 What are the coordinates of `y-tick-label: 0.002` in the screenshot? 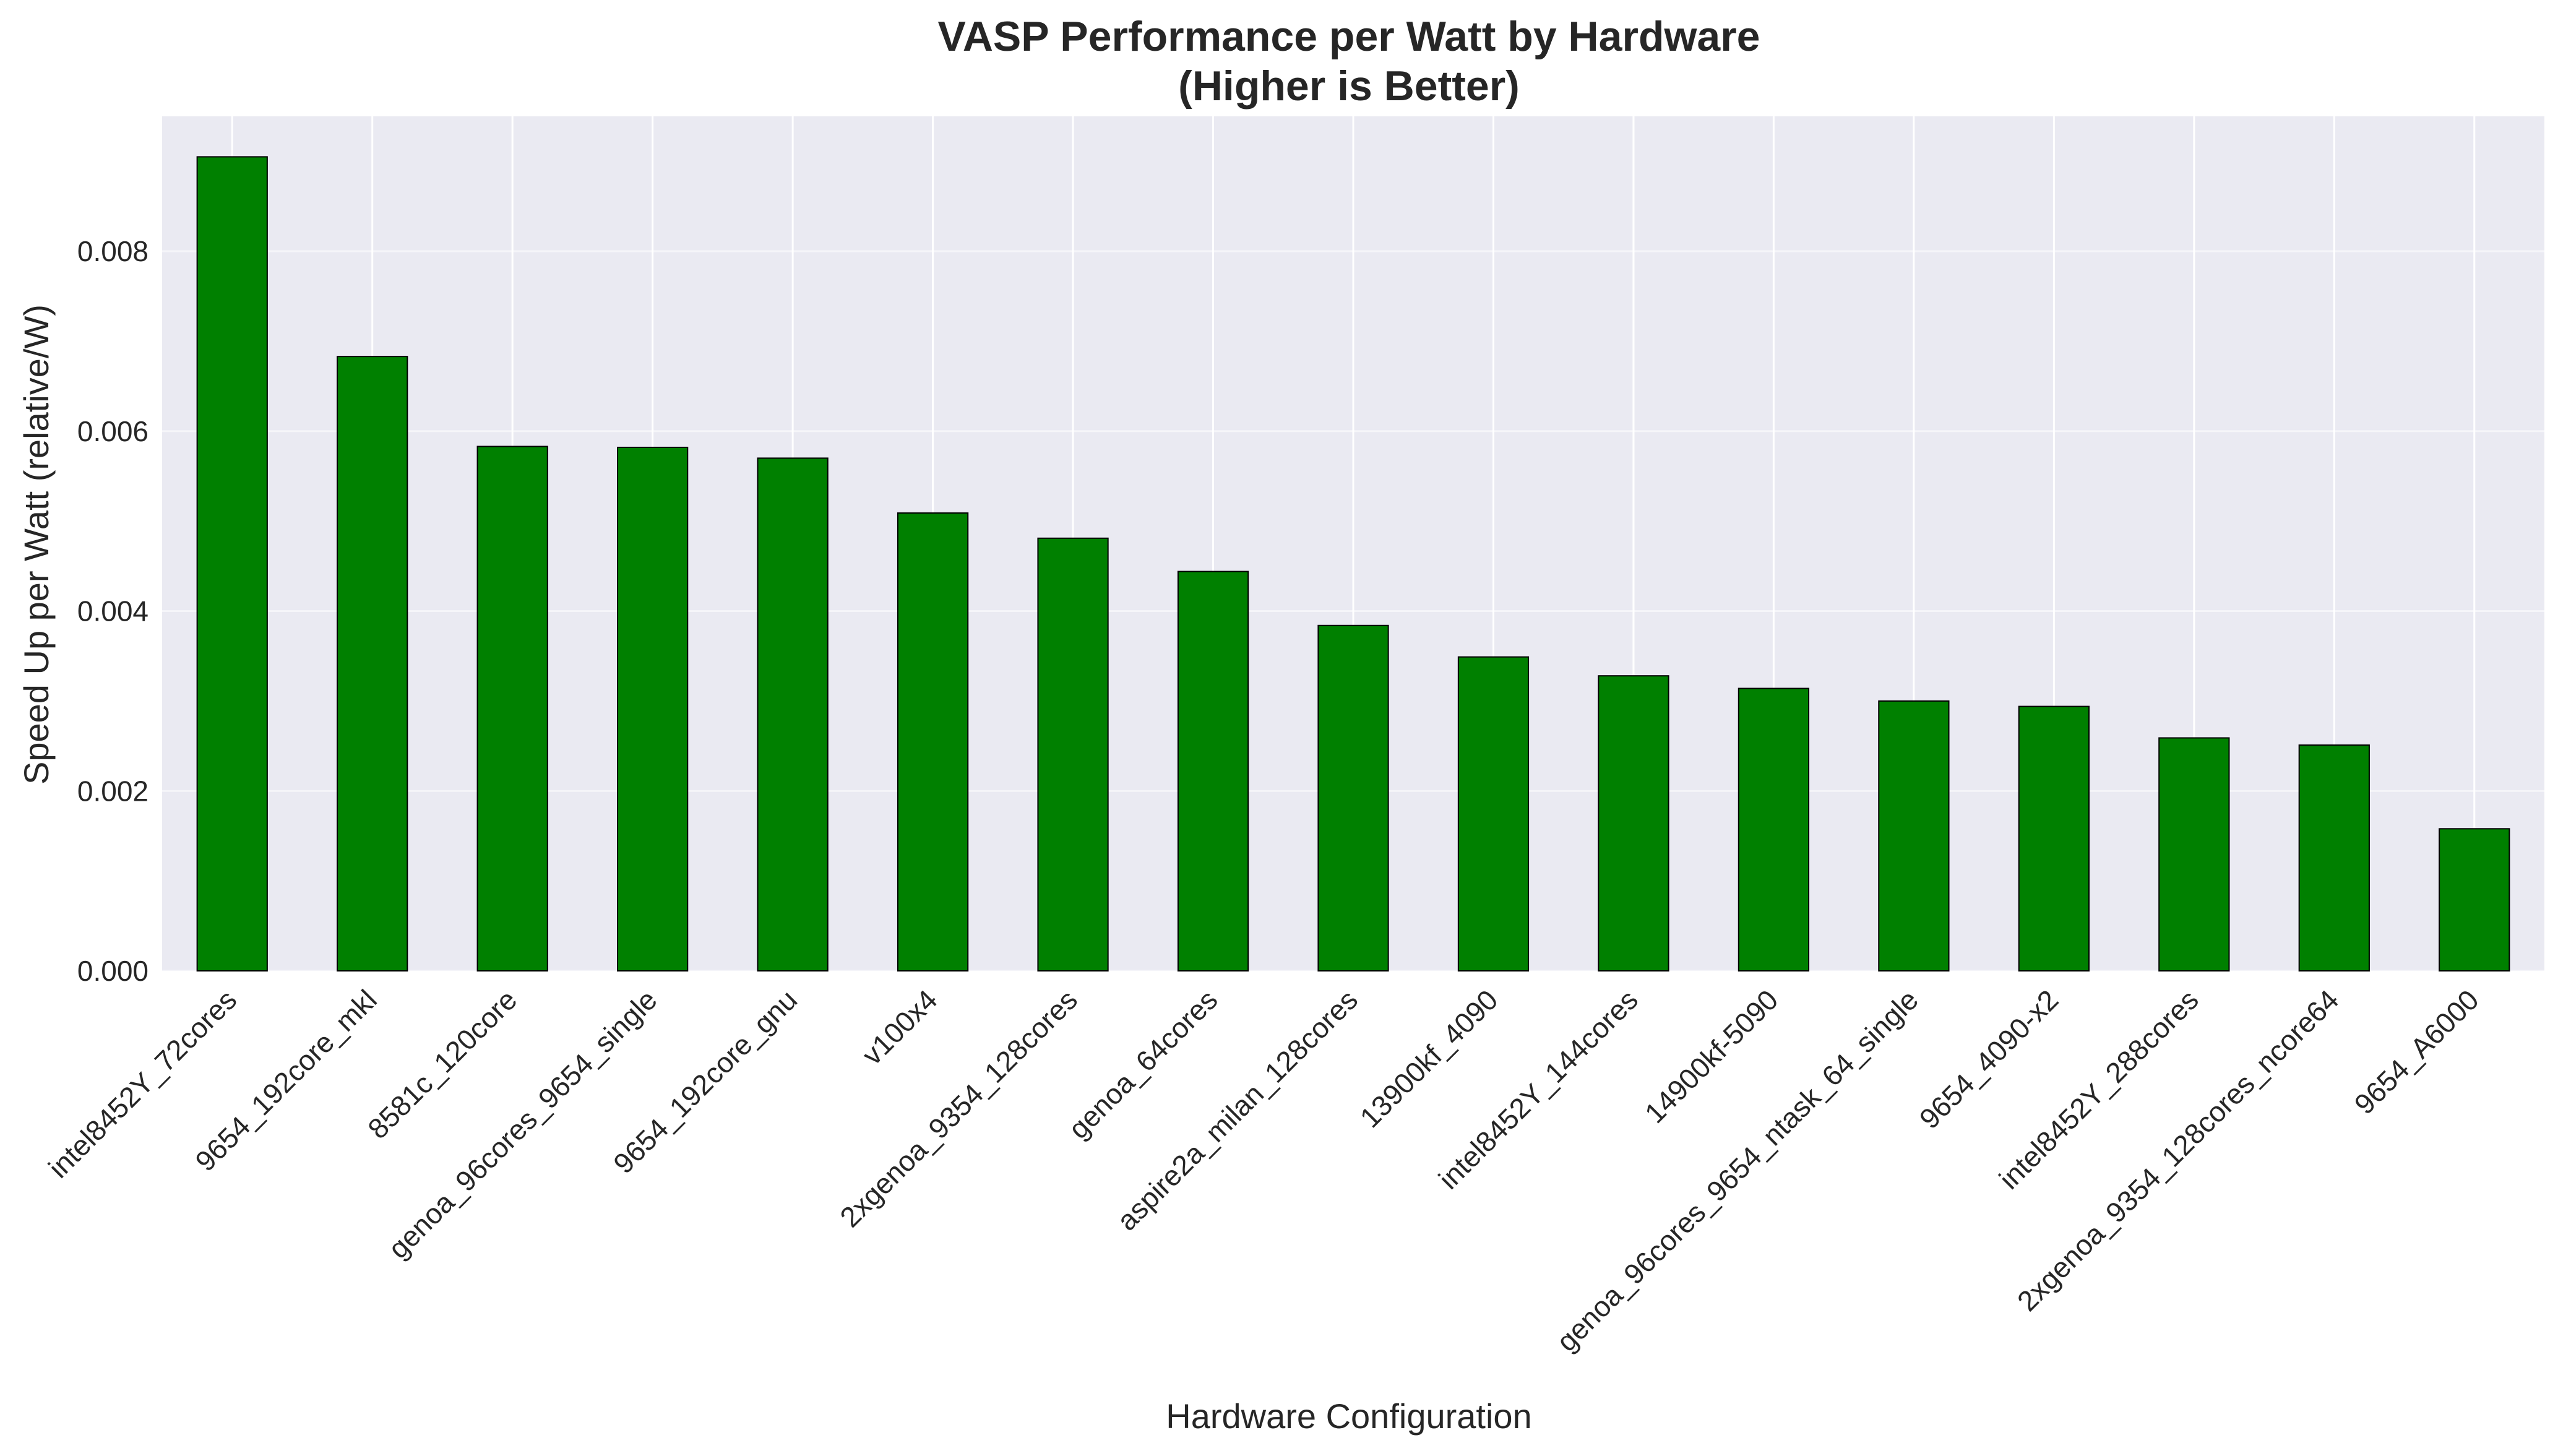 It's located at (113, 791).